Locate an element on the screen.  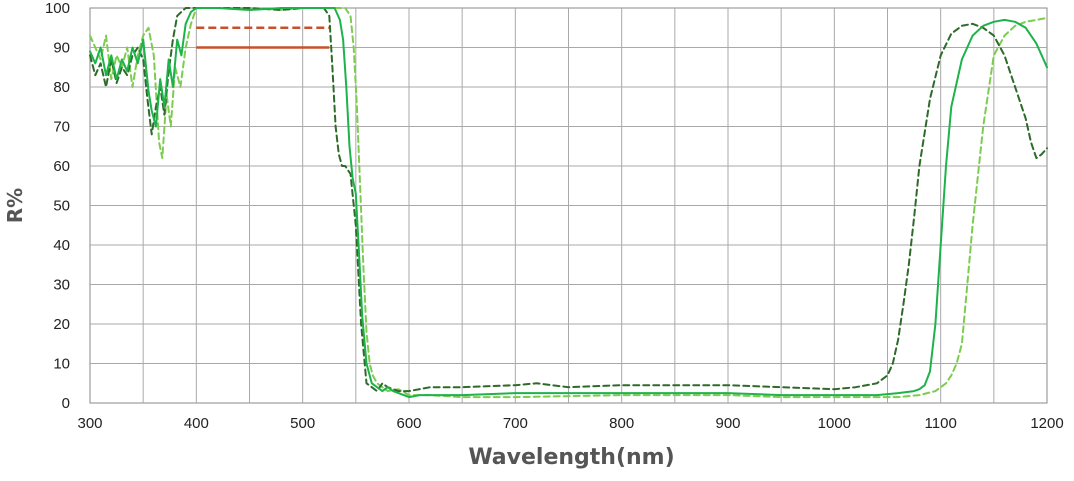
x-tick-label: 600 is located at coordinates (408, 423).